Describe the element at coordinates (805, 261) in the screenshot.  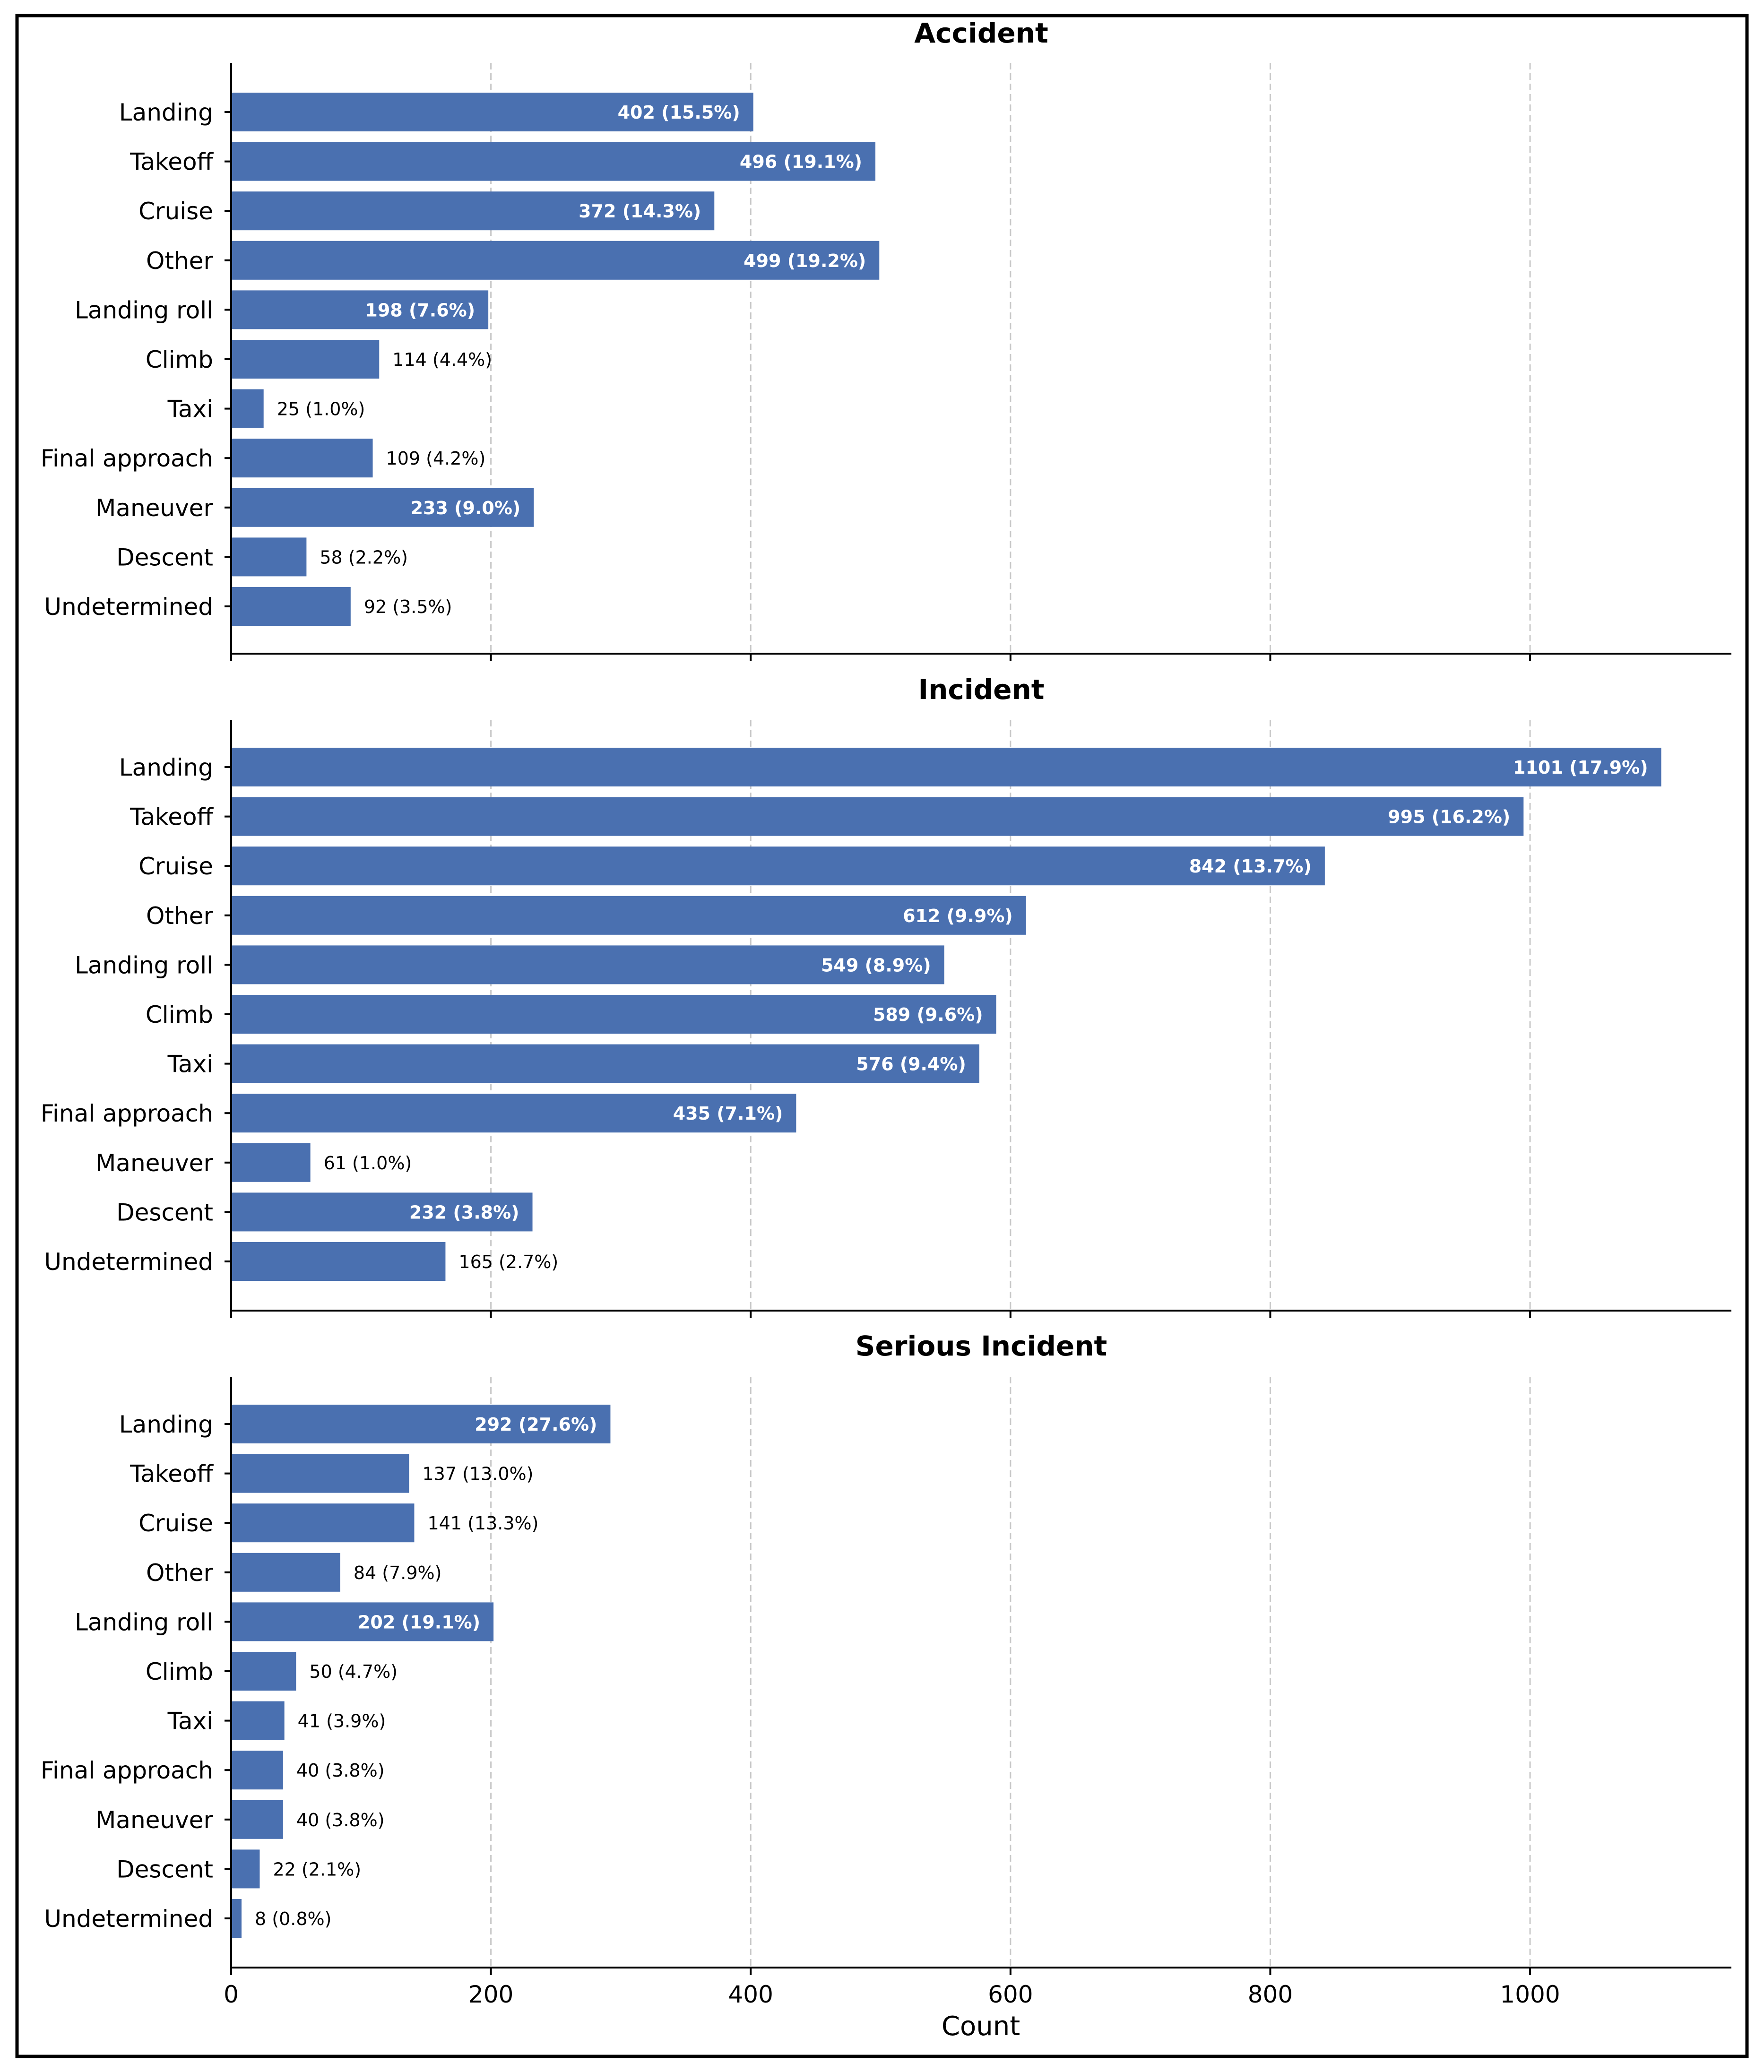
I see `data-label: 499 (19.2%)` at that location.